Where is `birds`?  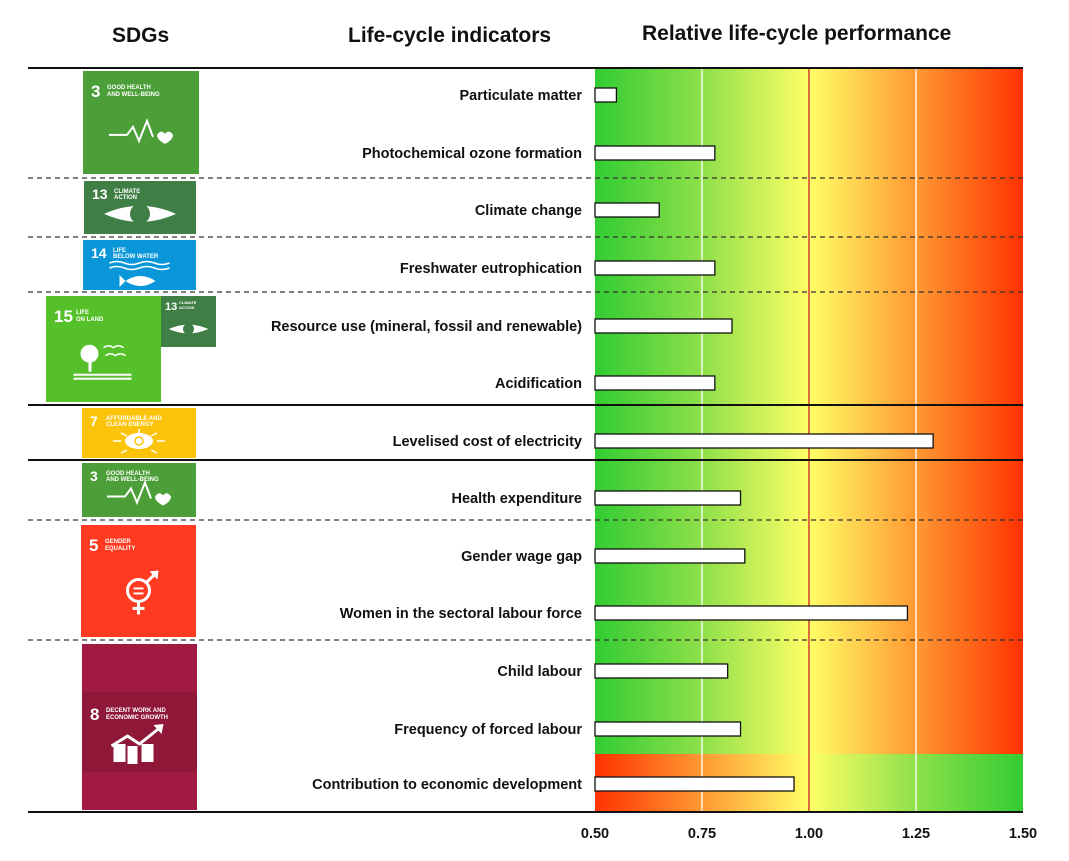
birds is located at coordinates (114, 350).